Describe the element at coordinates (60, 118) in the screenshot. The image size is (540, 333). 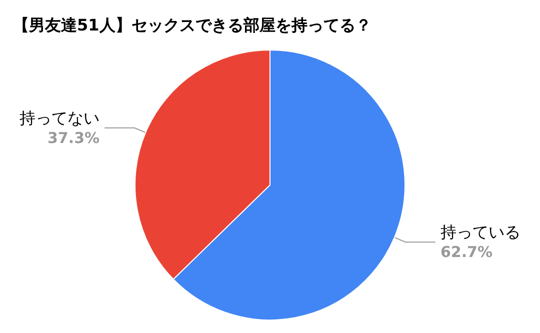
I see `slice-label: 持ってない` at that location.